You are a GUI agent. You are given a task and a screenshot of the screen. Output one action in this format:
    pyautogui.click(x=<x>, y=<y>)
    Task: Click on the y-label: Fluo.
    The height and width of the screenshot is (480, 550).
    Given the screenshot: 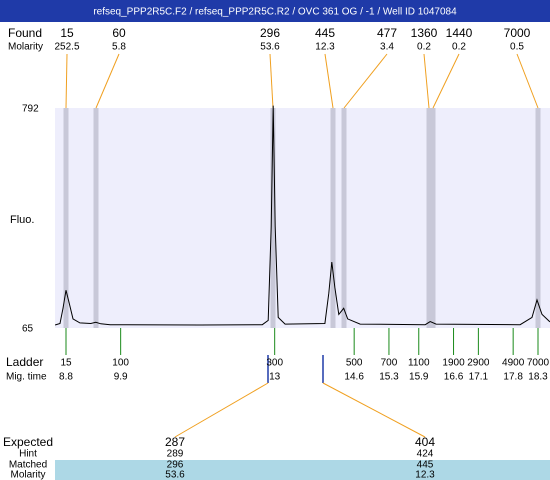 What is the action you would take?
    pyautogui.click(x=22, y=220)
    